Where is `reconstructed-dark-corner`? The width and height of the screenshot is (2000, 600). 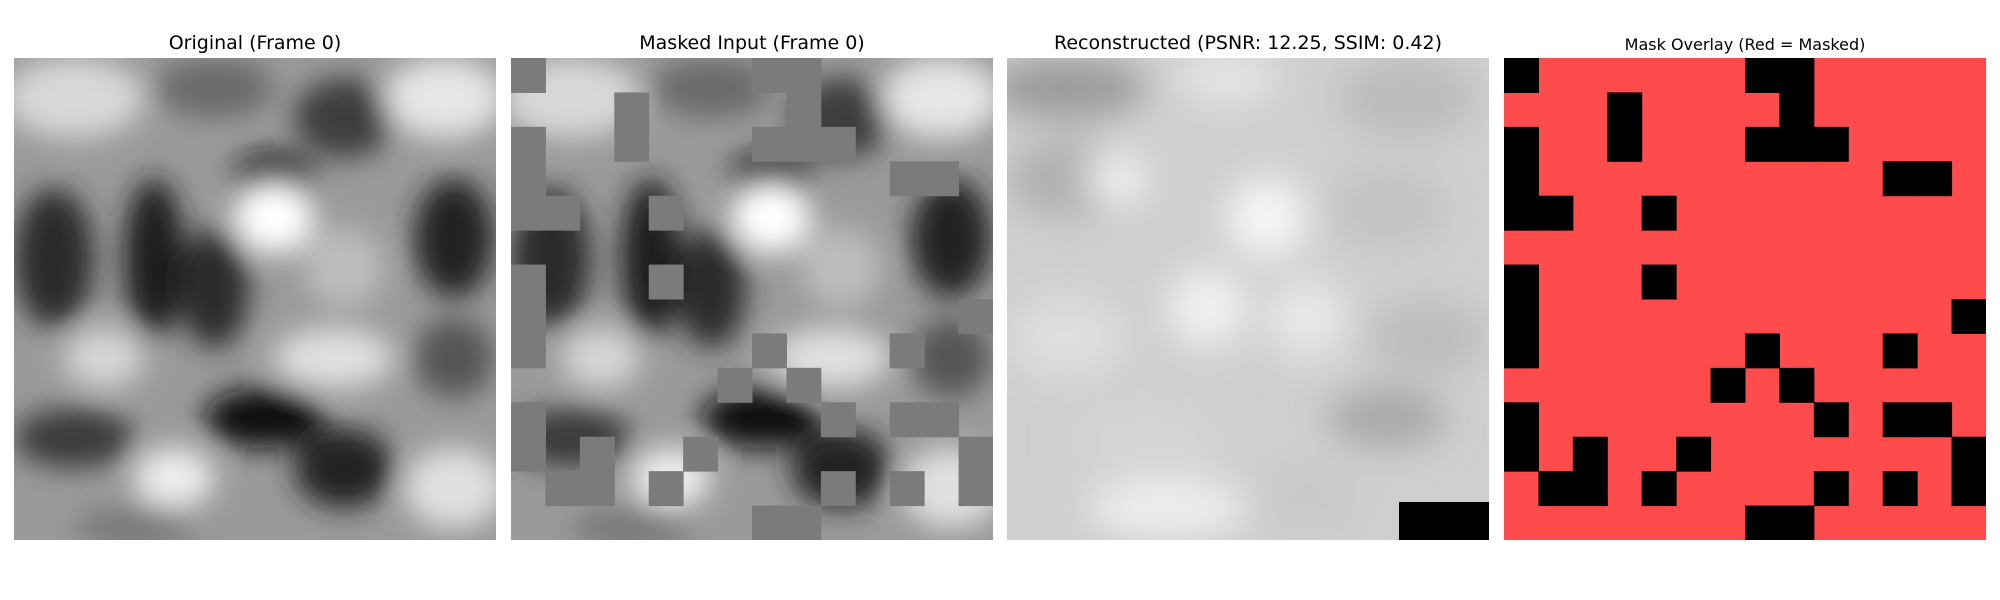 reconstructed-dark-corner is located at coordinates (1444, 521).